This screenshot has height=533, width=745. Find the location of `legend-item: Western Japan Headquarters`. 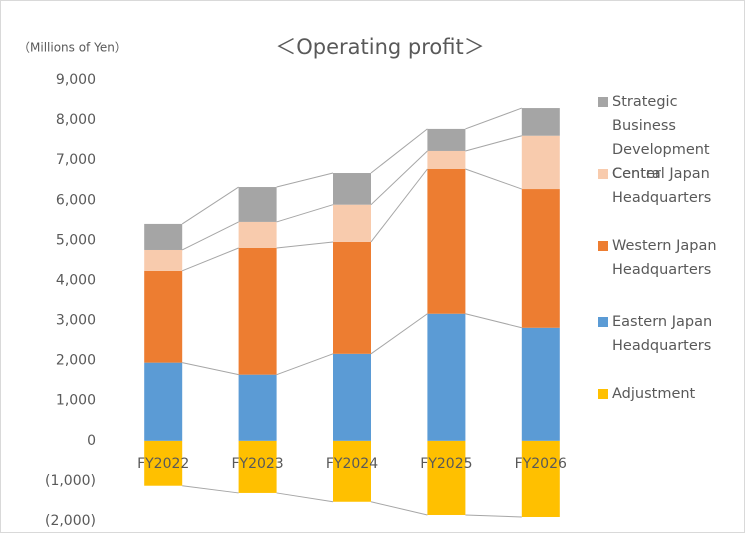

legend-item: Western Japan Headquarters is located at coordinates (668, 258).